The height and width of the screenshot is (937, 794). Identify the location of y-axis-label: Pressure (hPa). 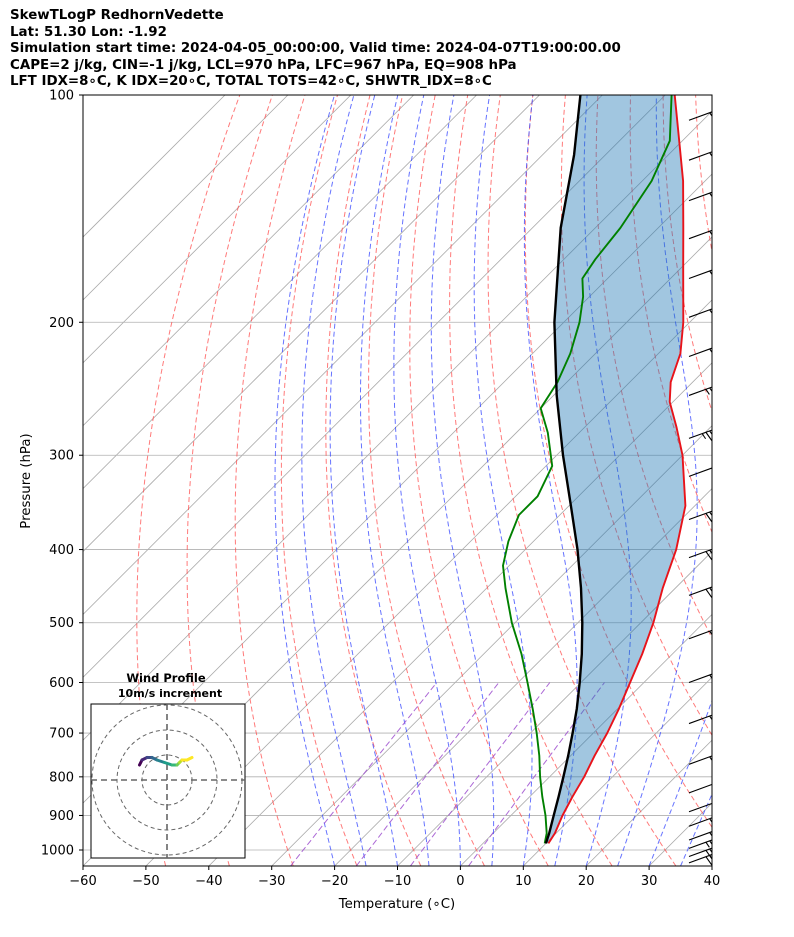
(26, 480).